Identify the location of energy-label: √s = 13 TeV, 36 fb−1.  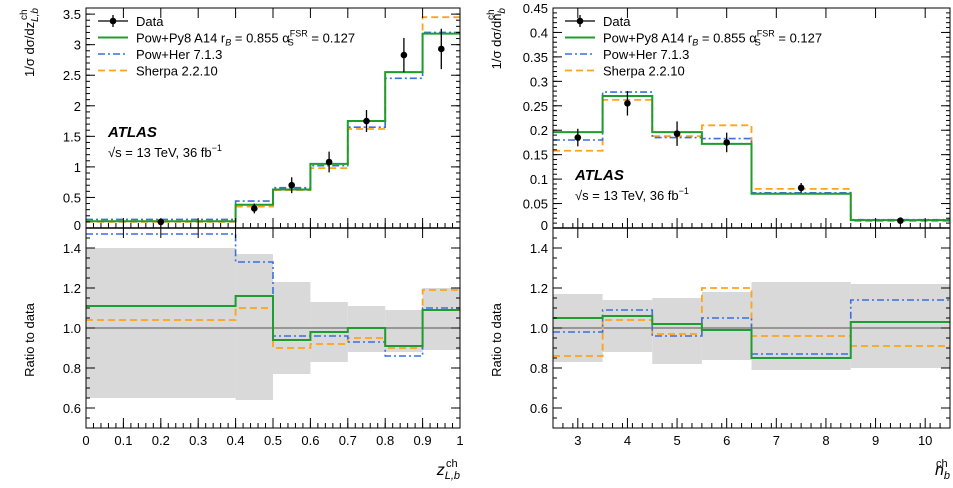
(165, 151).